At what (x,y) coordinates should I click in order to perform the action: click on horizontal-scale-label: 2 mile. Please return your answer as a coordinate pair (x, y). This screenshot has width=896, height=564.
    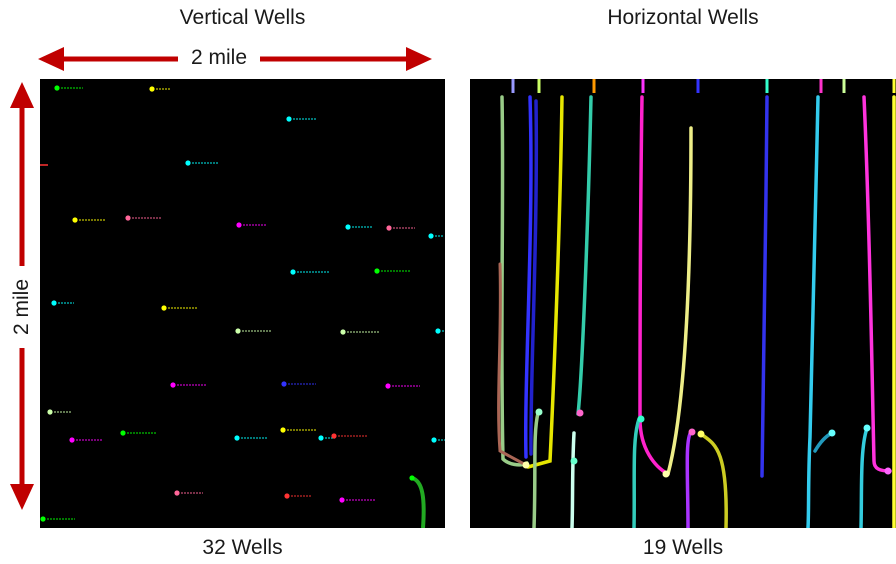
    Looking at the image, I should click on (219, 58).